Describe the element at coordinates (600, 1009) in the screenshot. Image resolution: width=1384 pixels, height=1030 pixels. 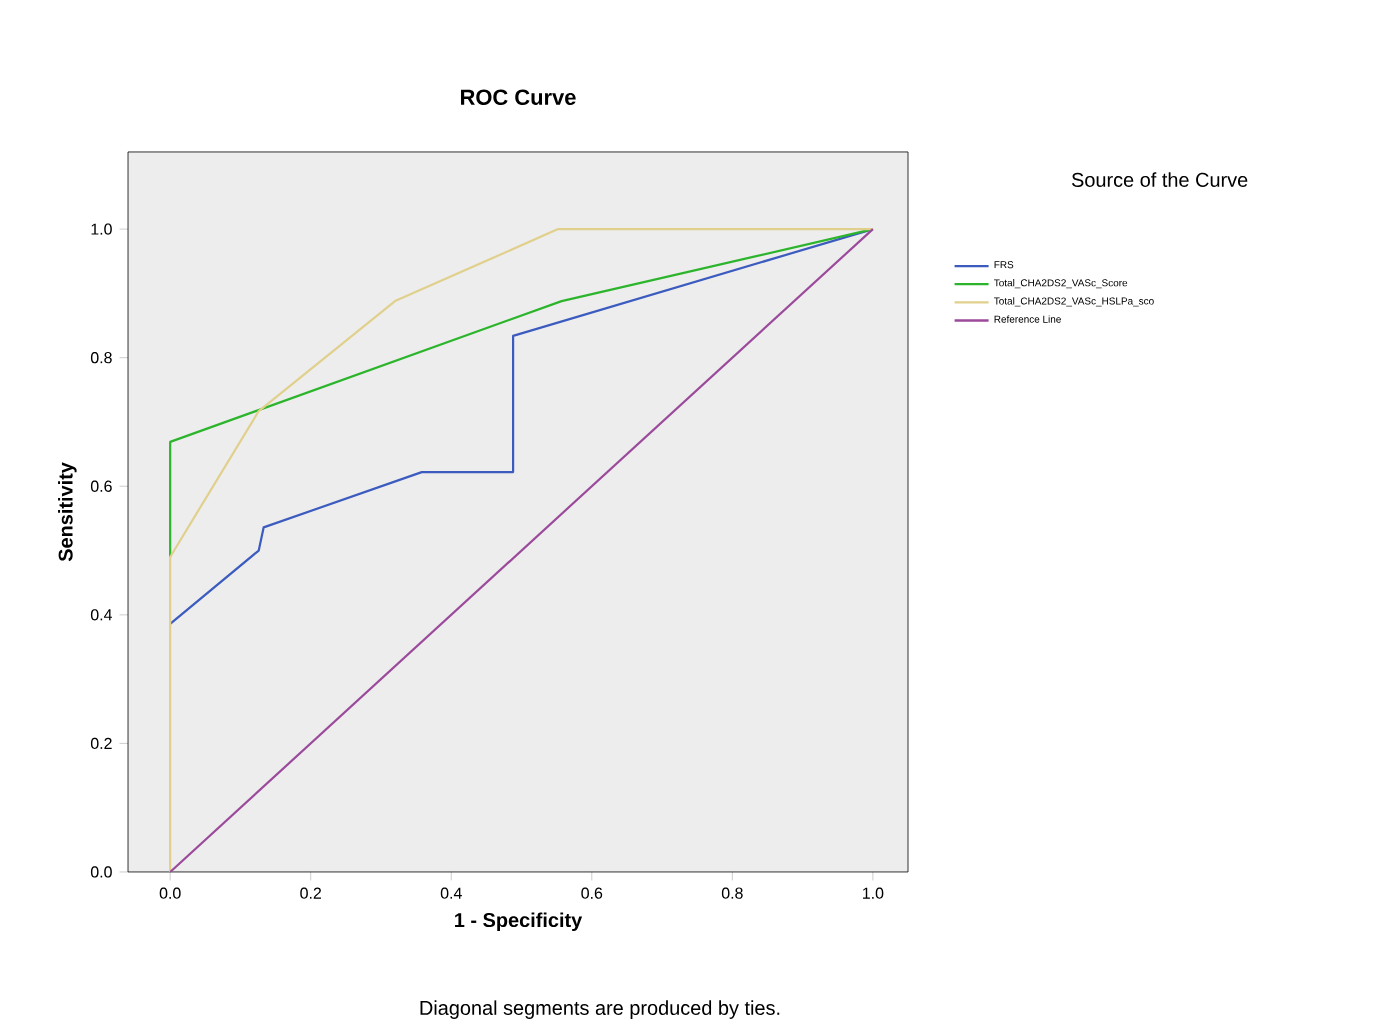
I see `text: Diagonal segments are produced by ties.` at that location.